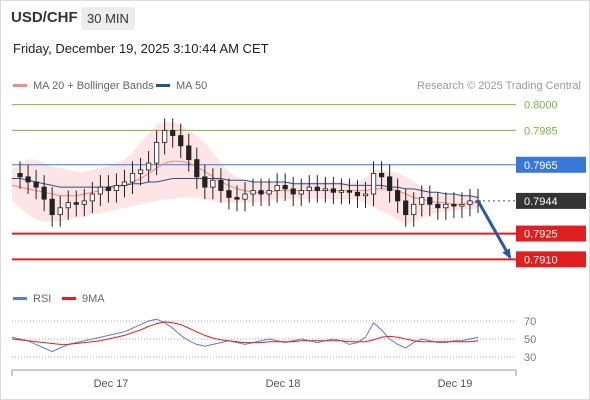 The width and height of the screenshot is (590, 400). I want to click on level-badge-0.7910, so click(551, 259).